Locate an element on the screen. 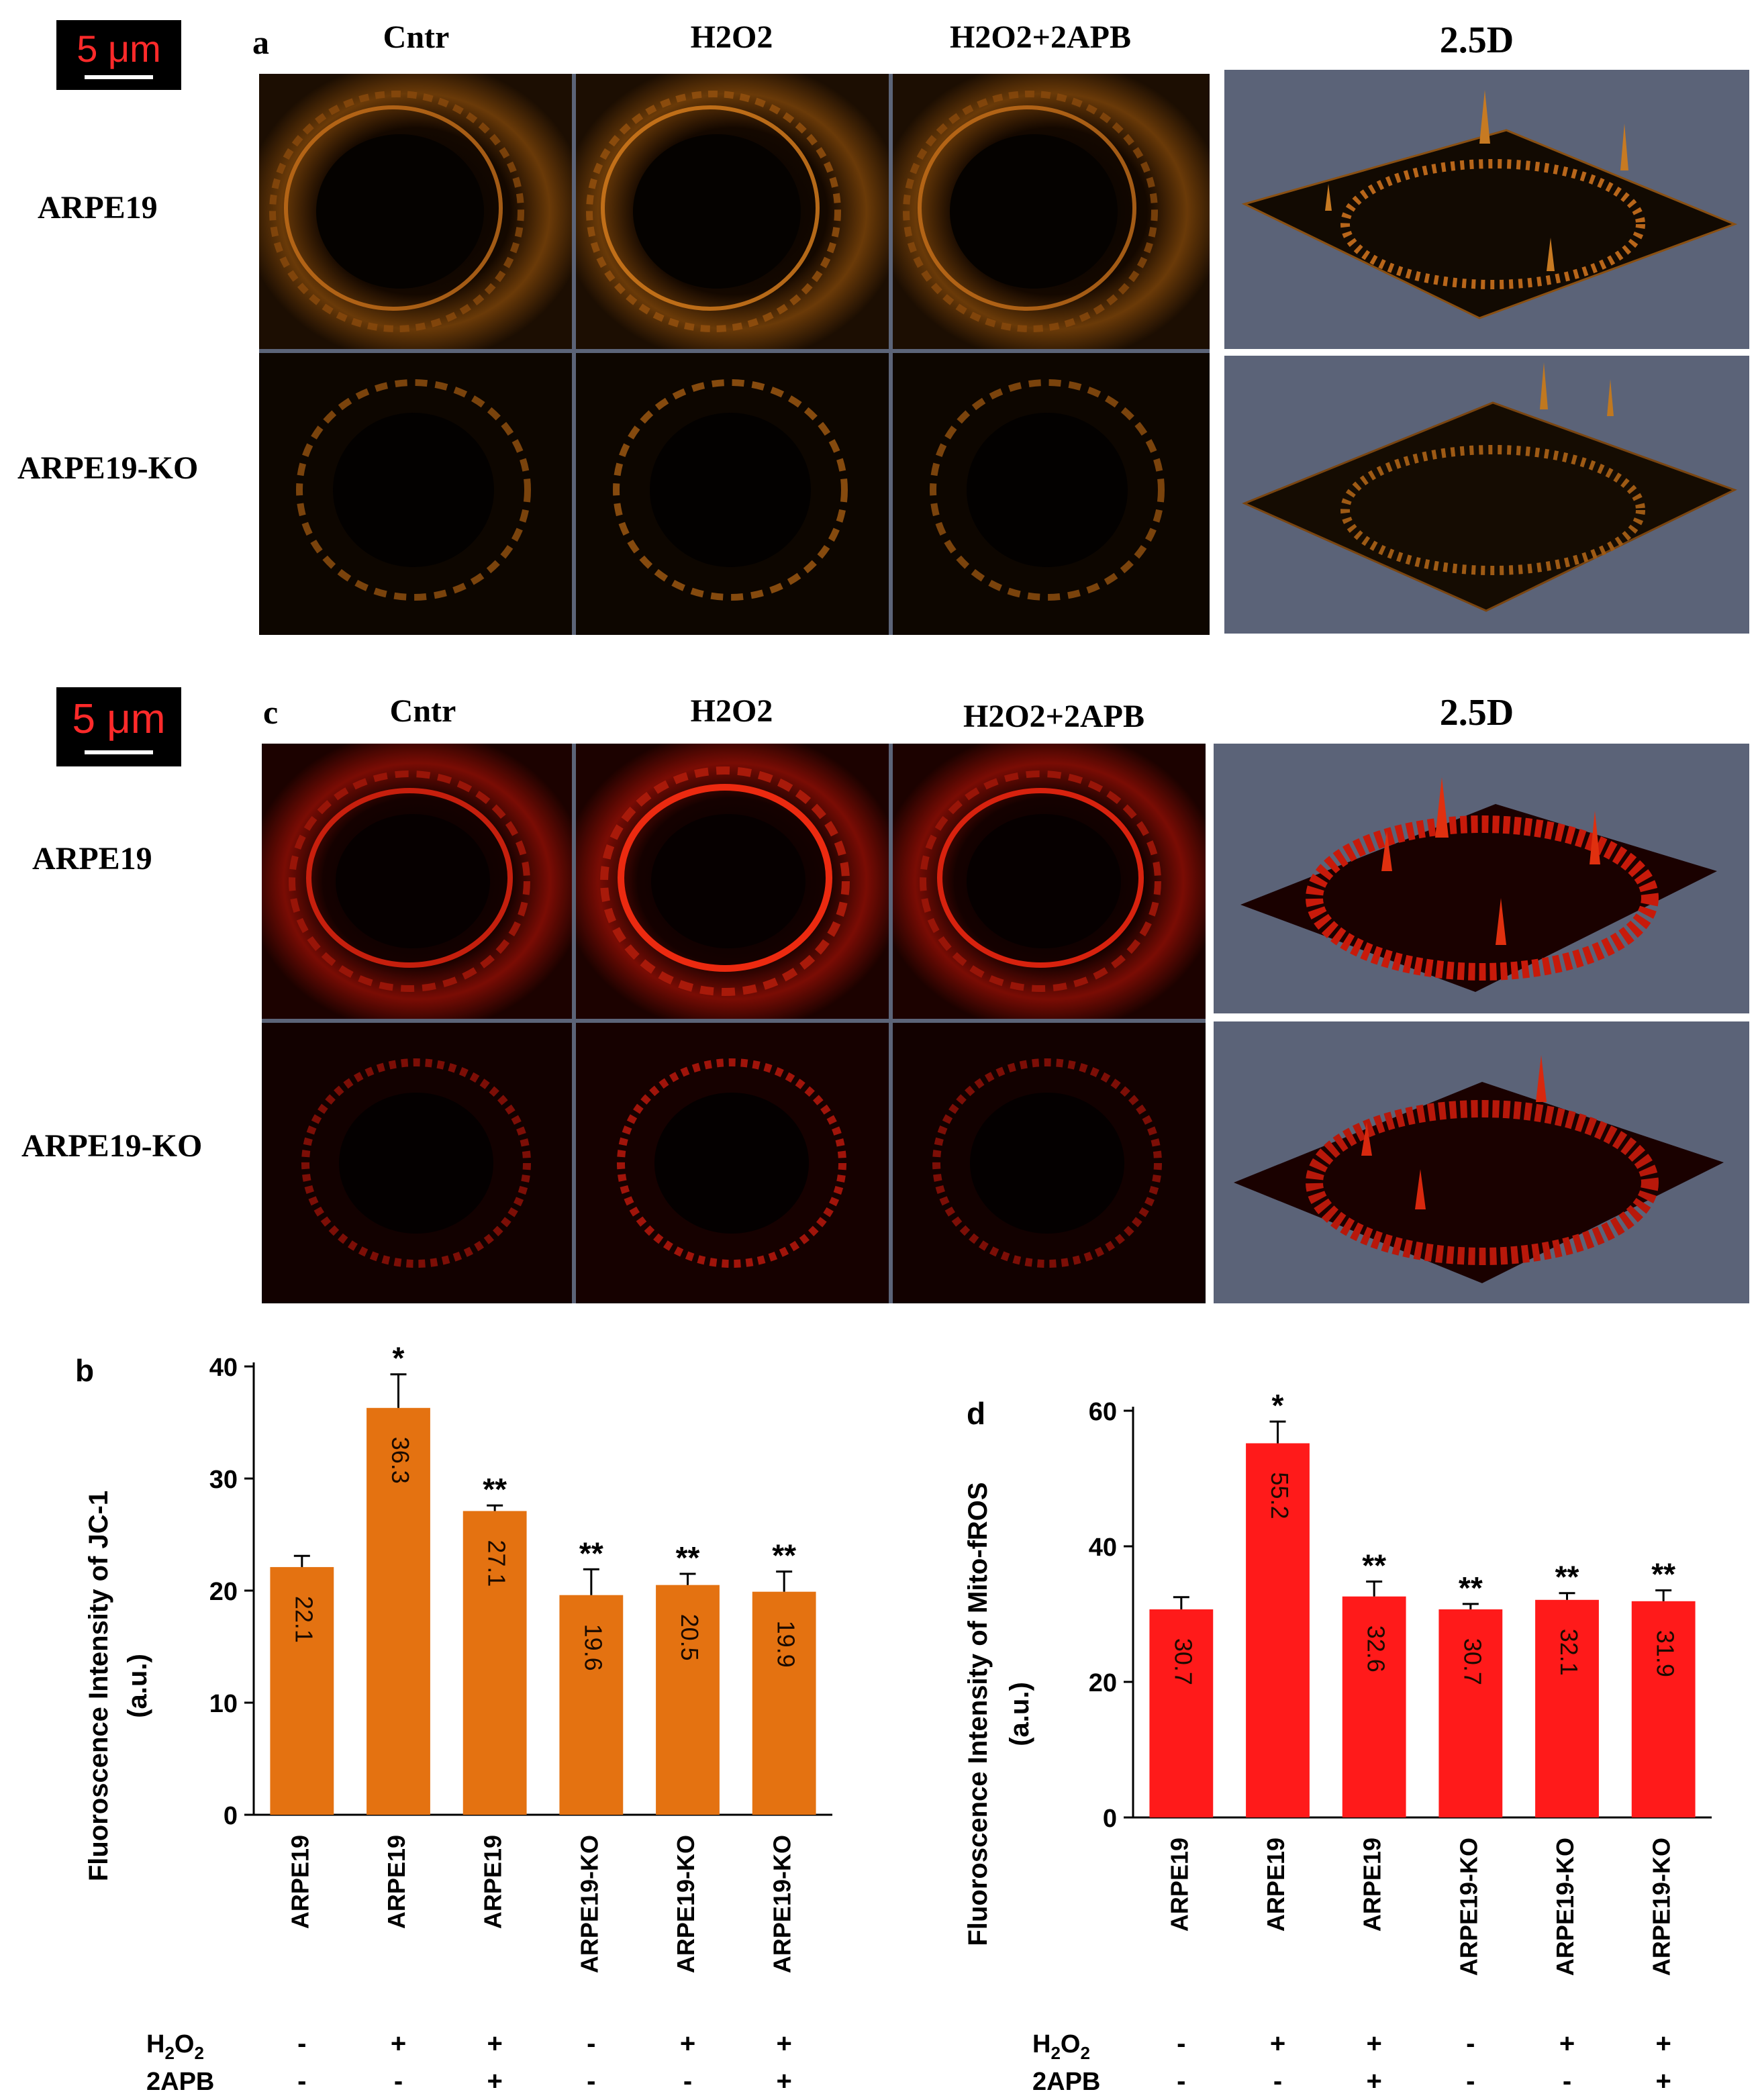  panel-c-cell-r1-c1 is located at coordinates (417, 881).